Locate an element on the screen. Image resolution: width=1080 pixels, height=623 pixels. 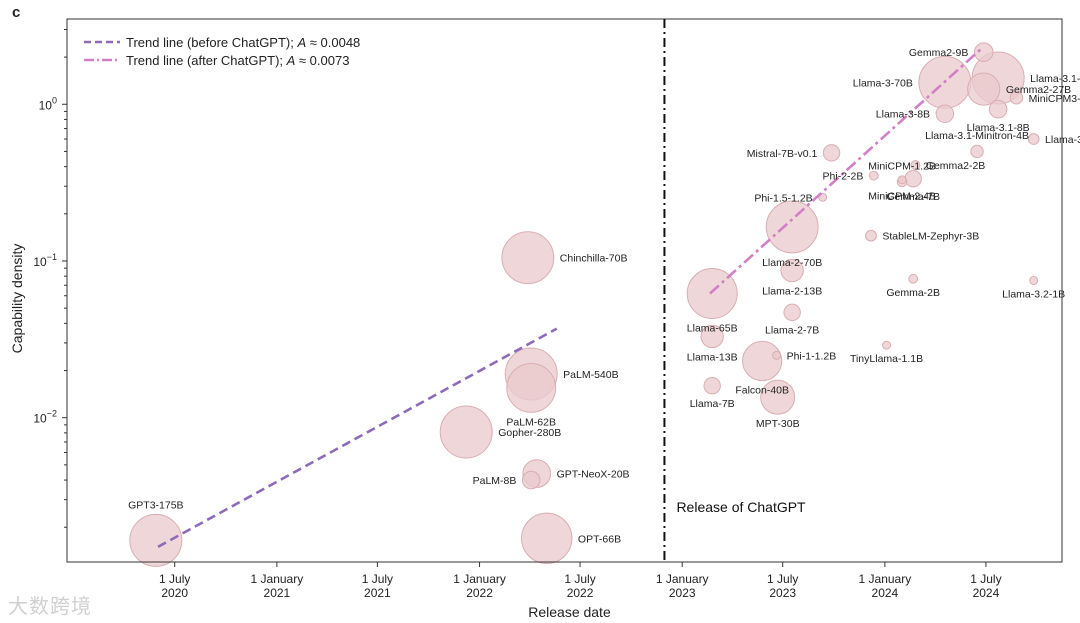
point-label: Phi-1.5-1.2B is located at coordinates (783, 198).